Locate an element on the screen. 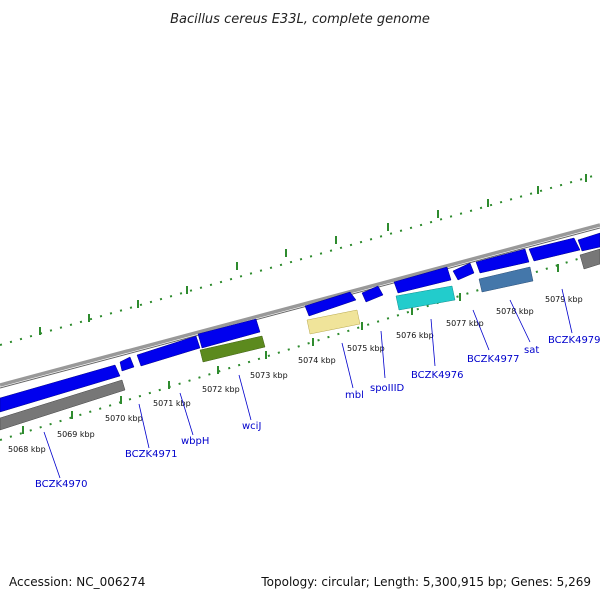  gene-label: BCZK4977 is located at coordinates (493, 359).